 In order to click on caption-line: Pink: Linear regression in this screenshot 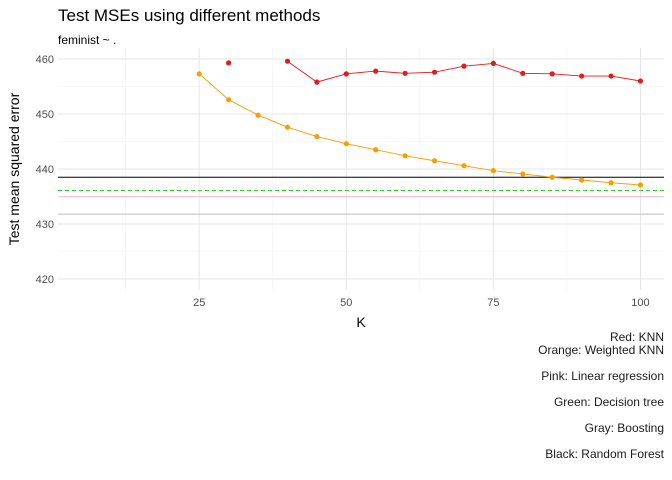, I will do `click(602, 376)`.